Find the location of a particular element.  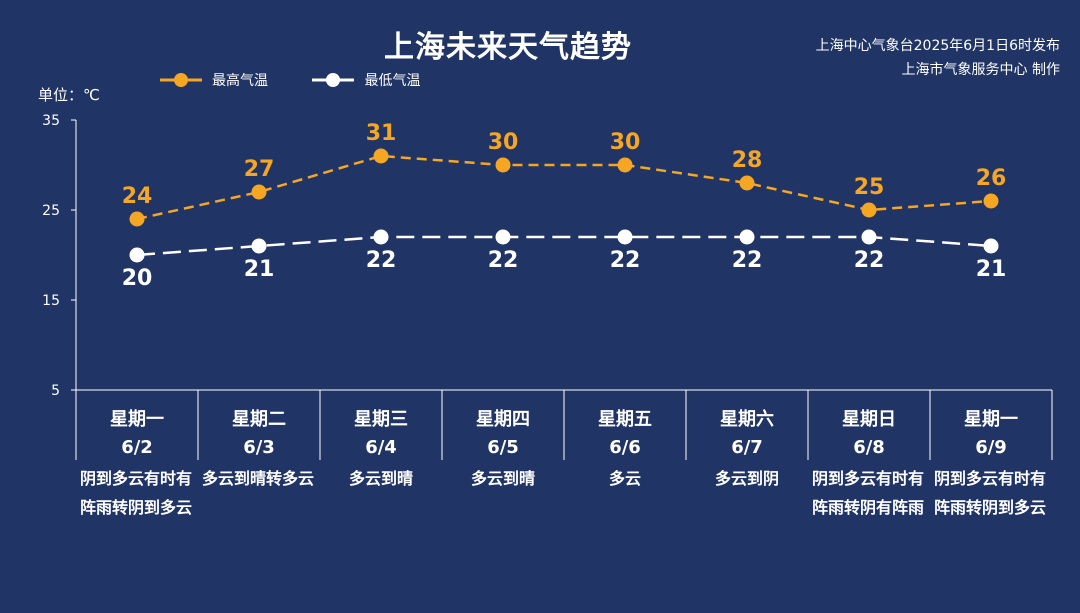

date-label: 6/5 is located at coordinates (503, 447).